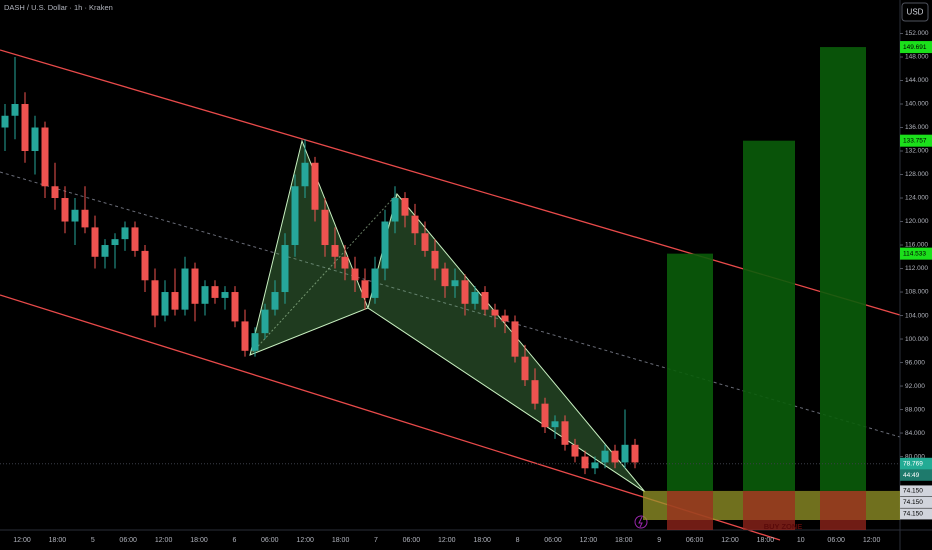 Image resolution: width=932 pixels, height=550 pixels. I want to click on y-tick-label: 136.000, so click(917, 127).